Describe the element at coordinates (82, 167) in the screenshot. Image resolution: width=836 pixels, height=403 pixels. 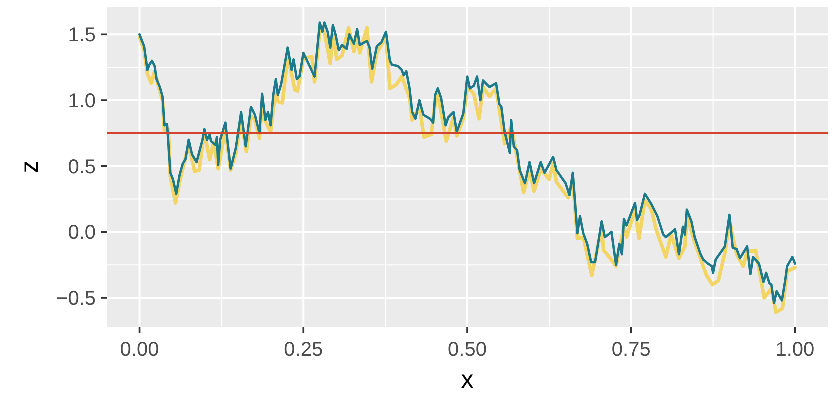
I see `y-tick-label: 0.5` at that location.